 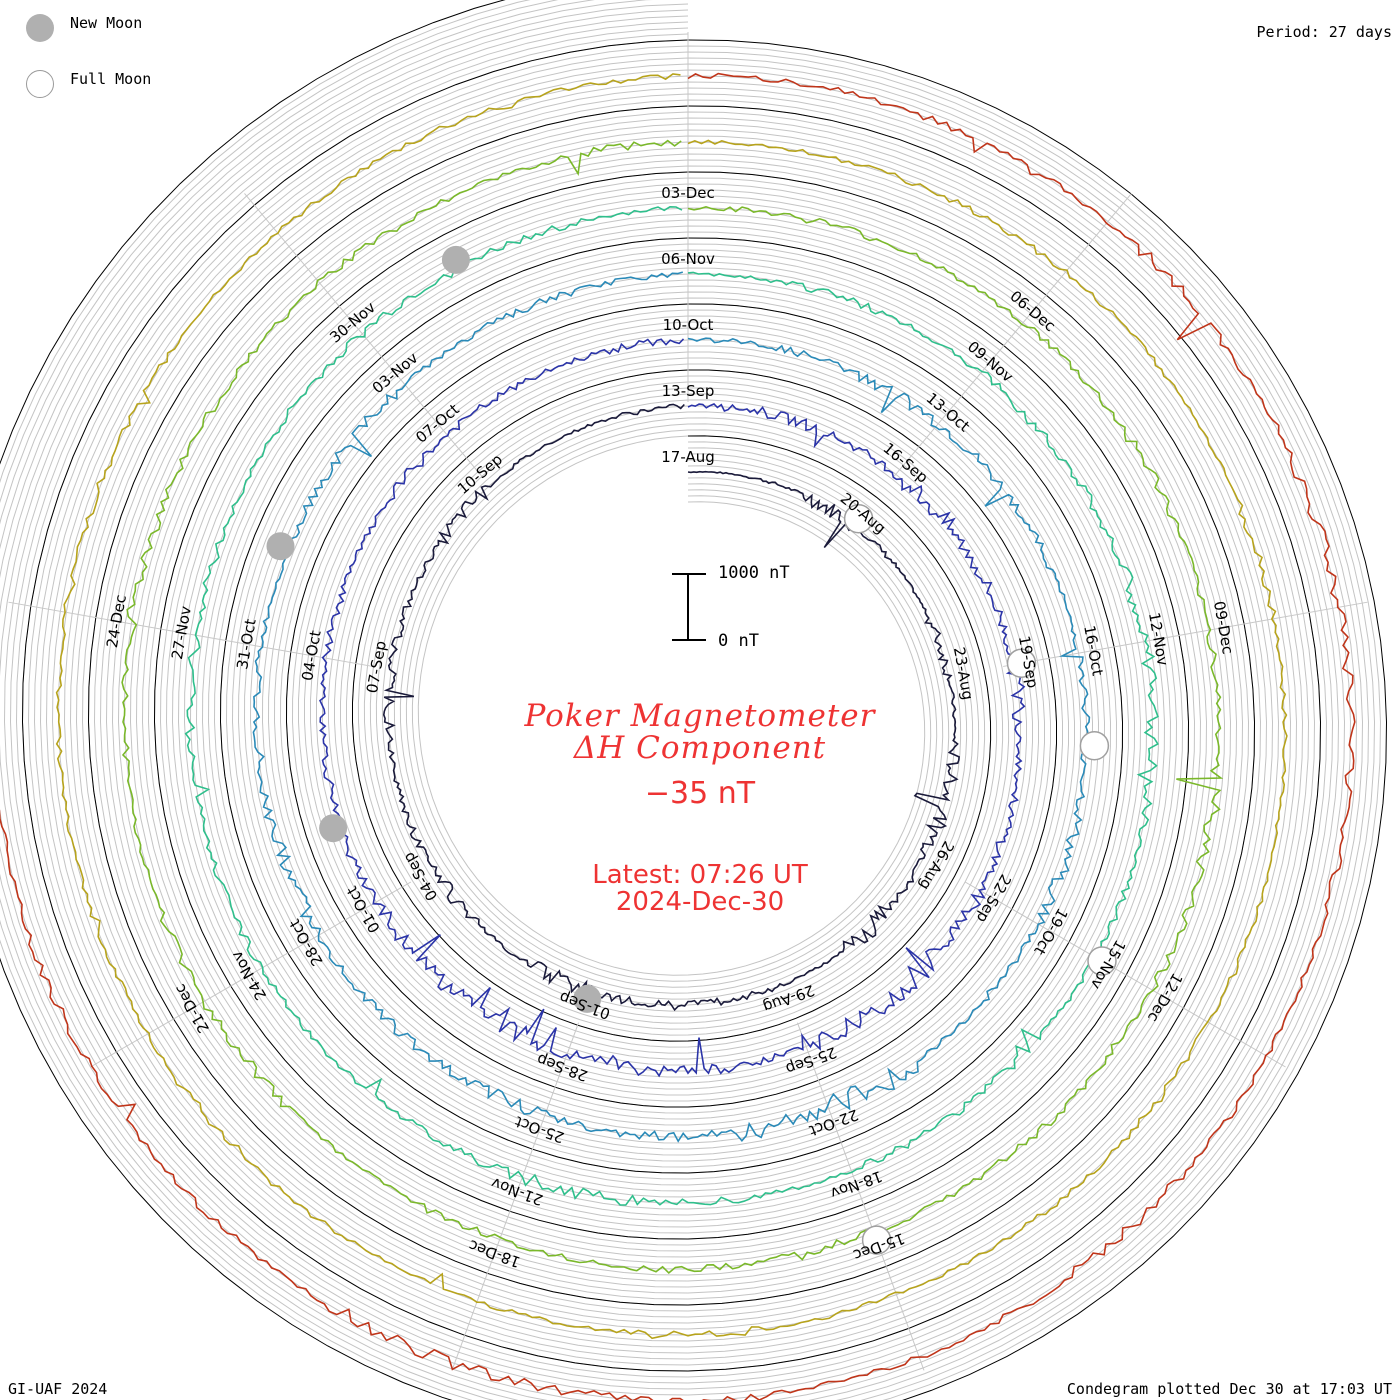 I want to click on date-label: 03-Dec, so click(x=688, y=193).